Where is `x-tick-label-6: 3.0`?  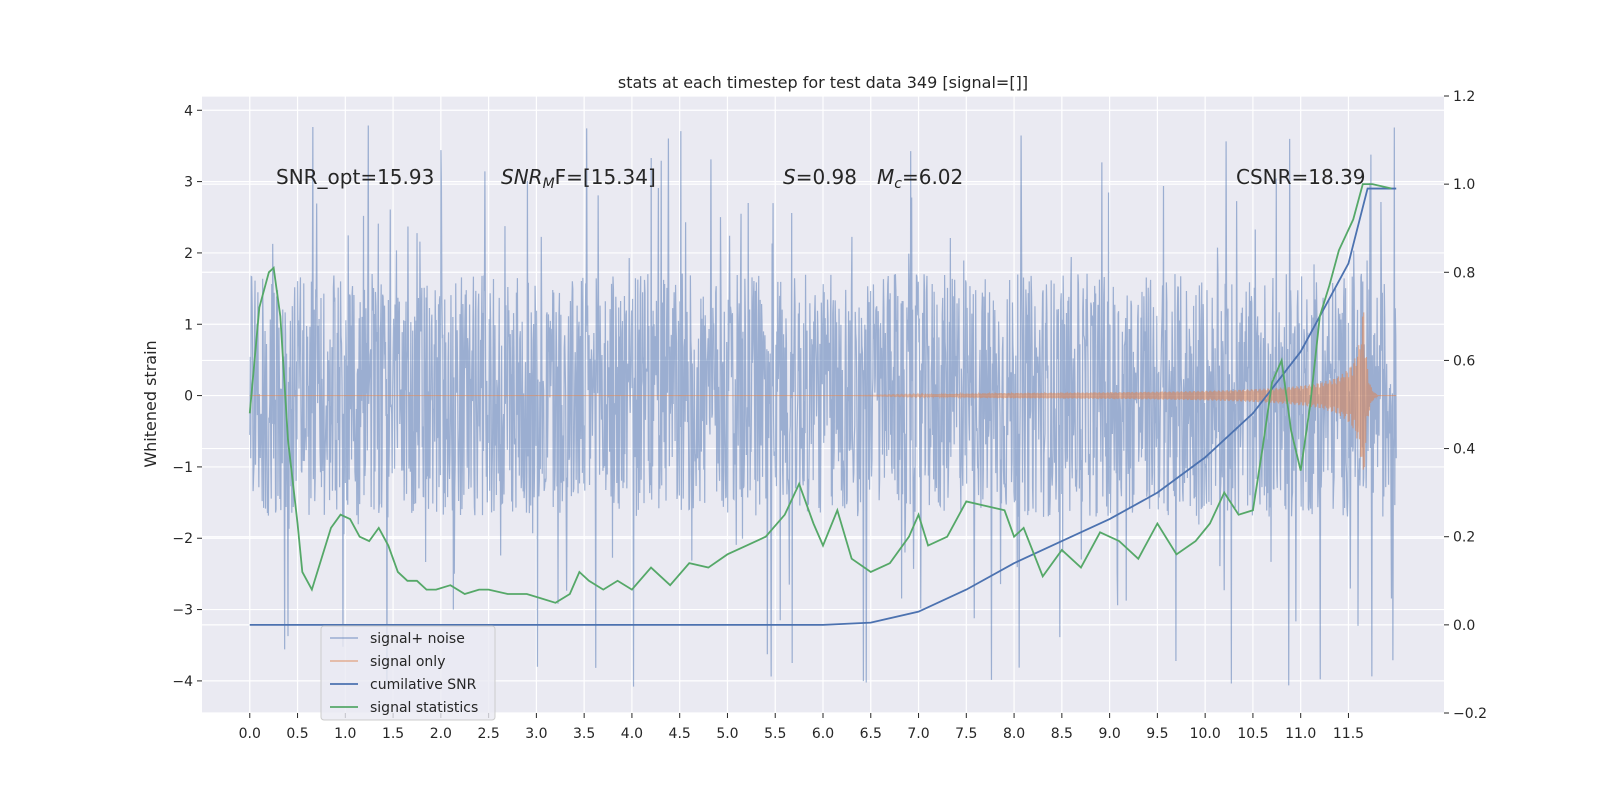
x-tick-label-6: 3.0 is located at coordinates (536, 734).